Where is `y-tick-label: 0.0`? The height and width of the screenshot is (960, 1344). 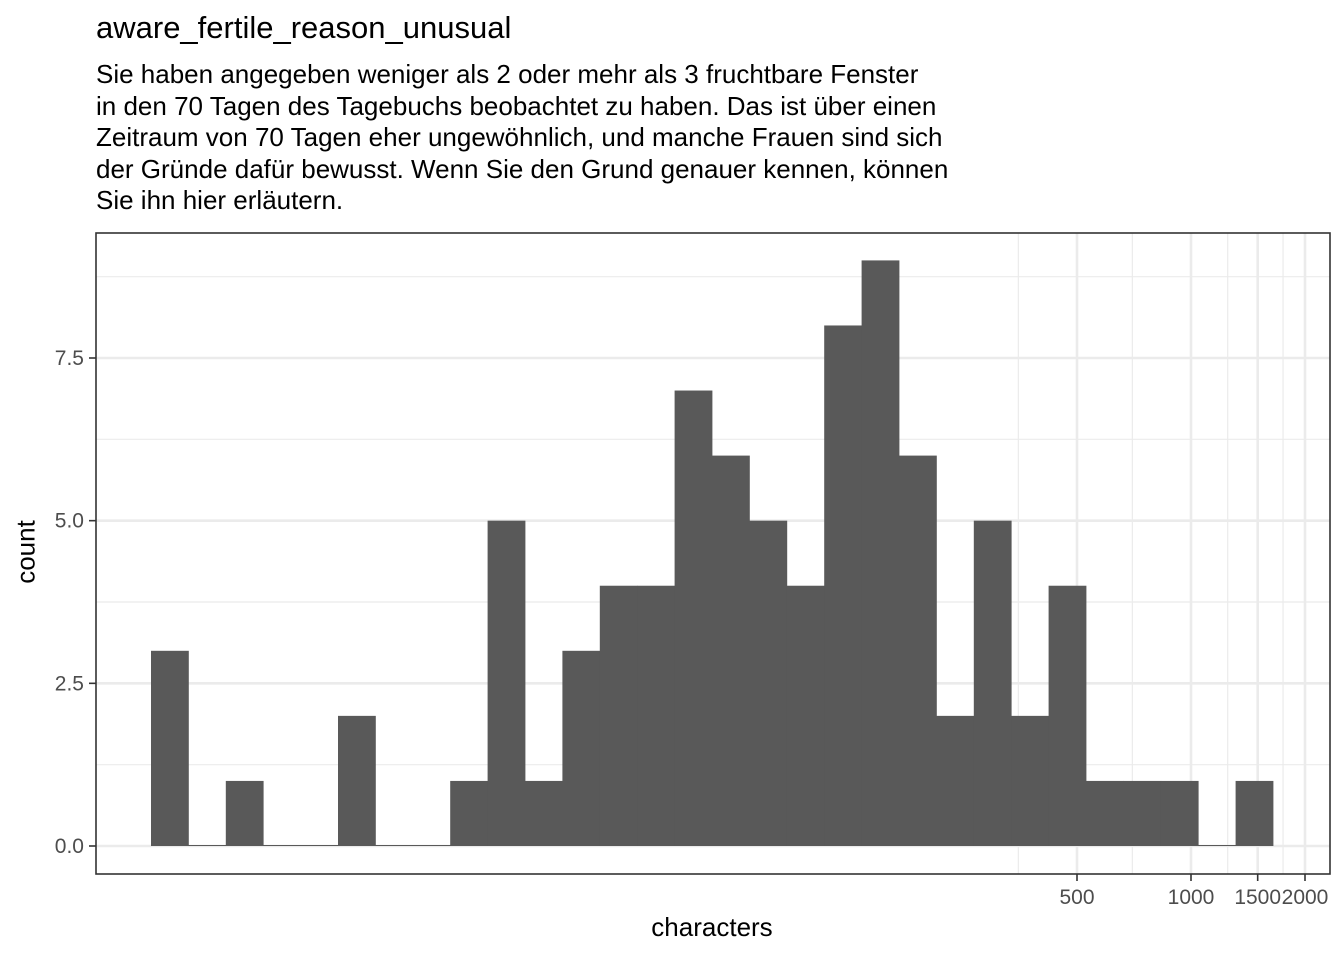
y-tick-label: 0.0 is located at coordinates (69, 846).